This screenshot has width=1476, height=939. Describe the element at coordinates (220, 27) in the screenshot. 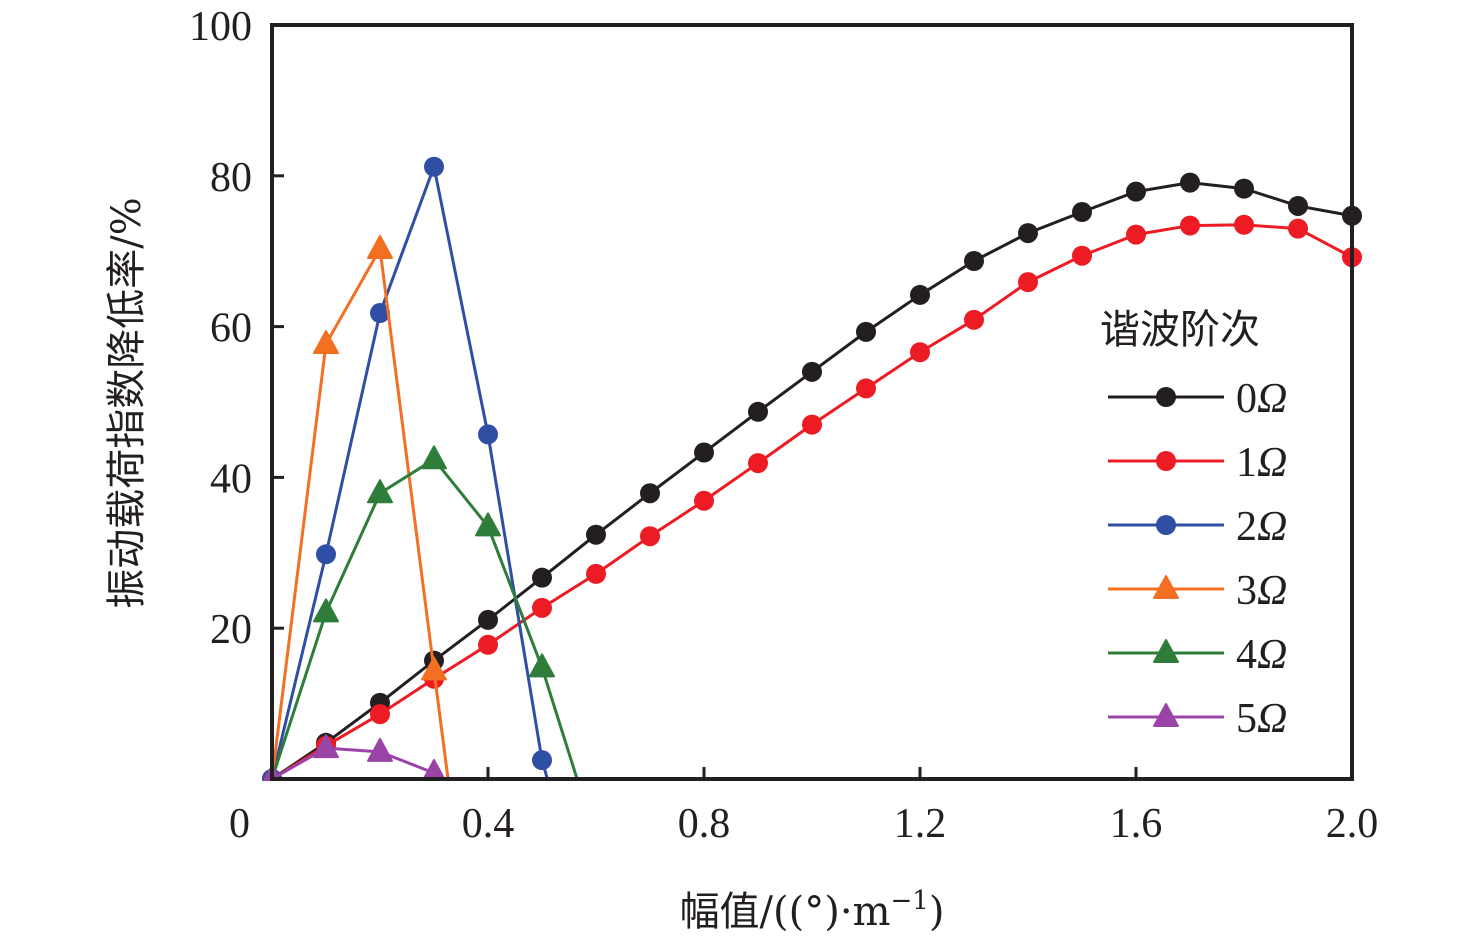

I see `y-tick-label: 100` at that location.